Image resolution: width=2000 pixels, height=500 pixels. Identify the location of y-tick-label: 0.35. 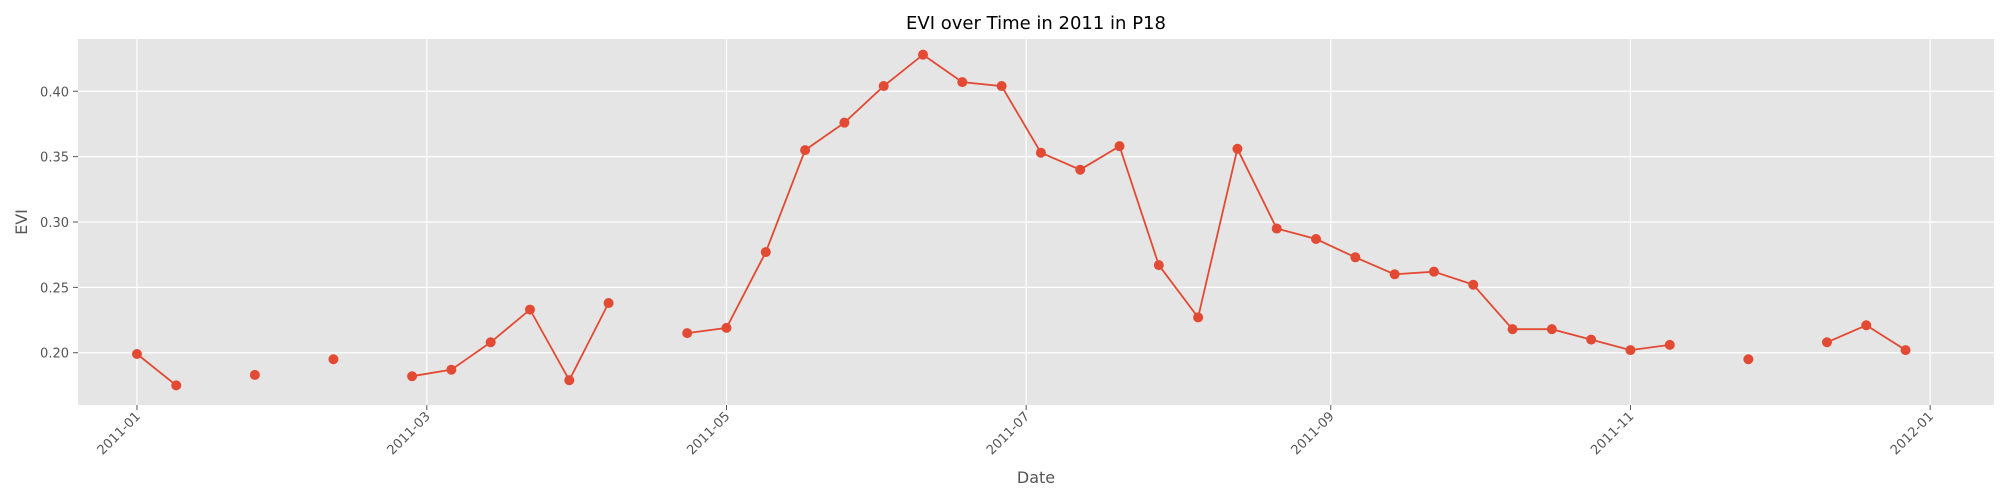
(54, 158).